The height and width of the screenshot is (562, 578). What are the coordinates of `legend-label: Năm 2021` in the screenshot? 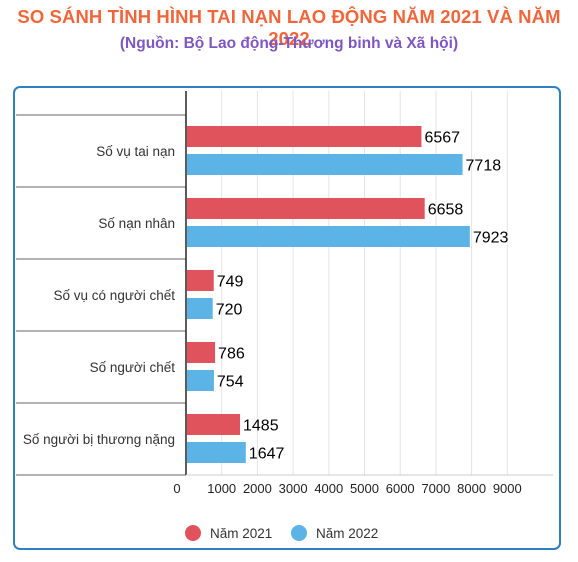 It's located at (241, 533).